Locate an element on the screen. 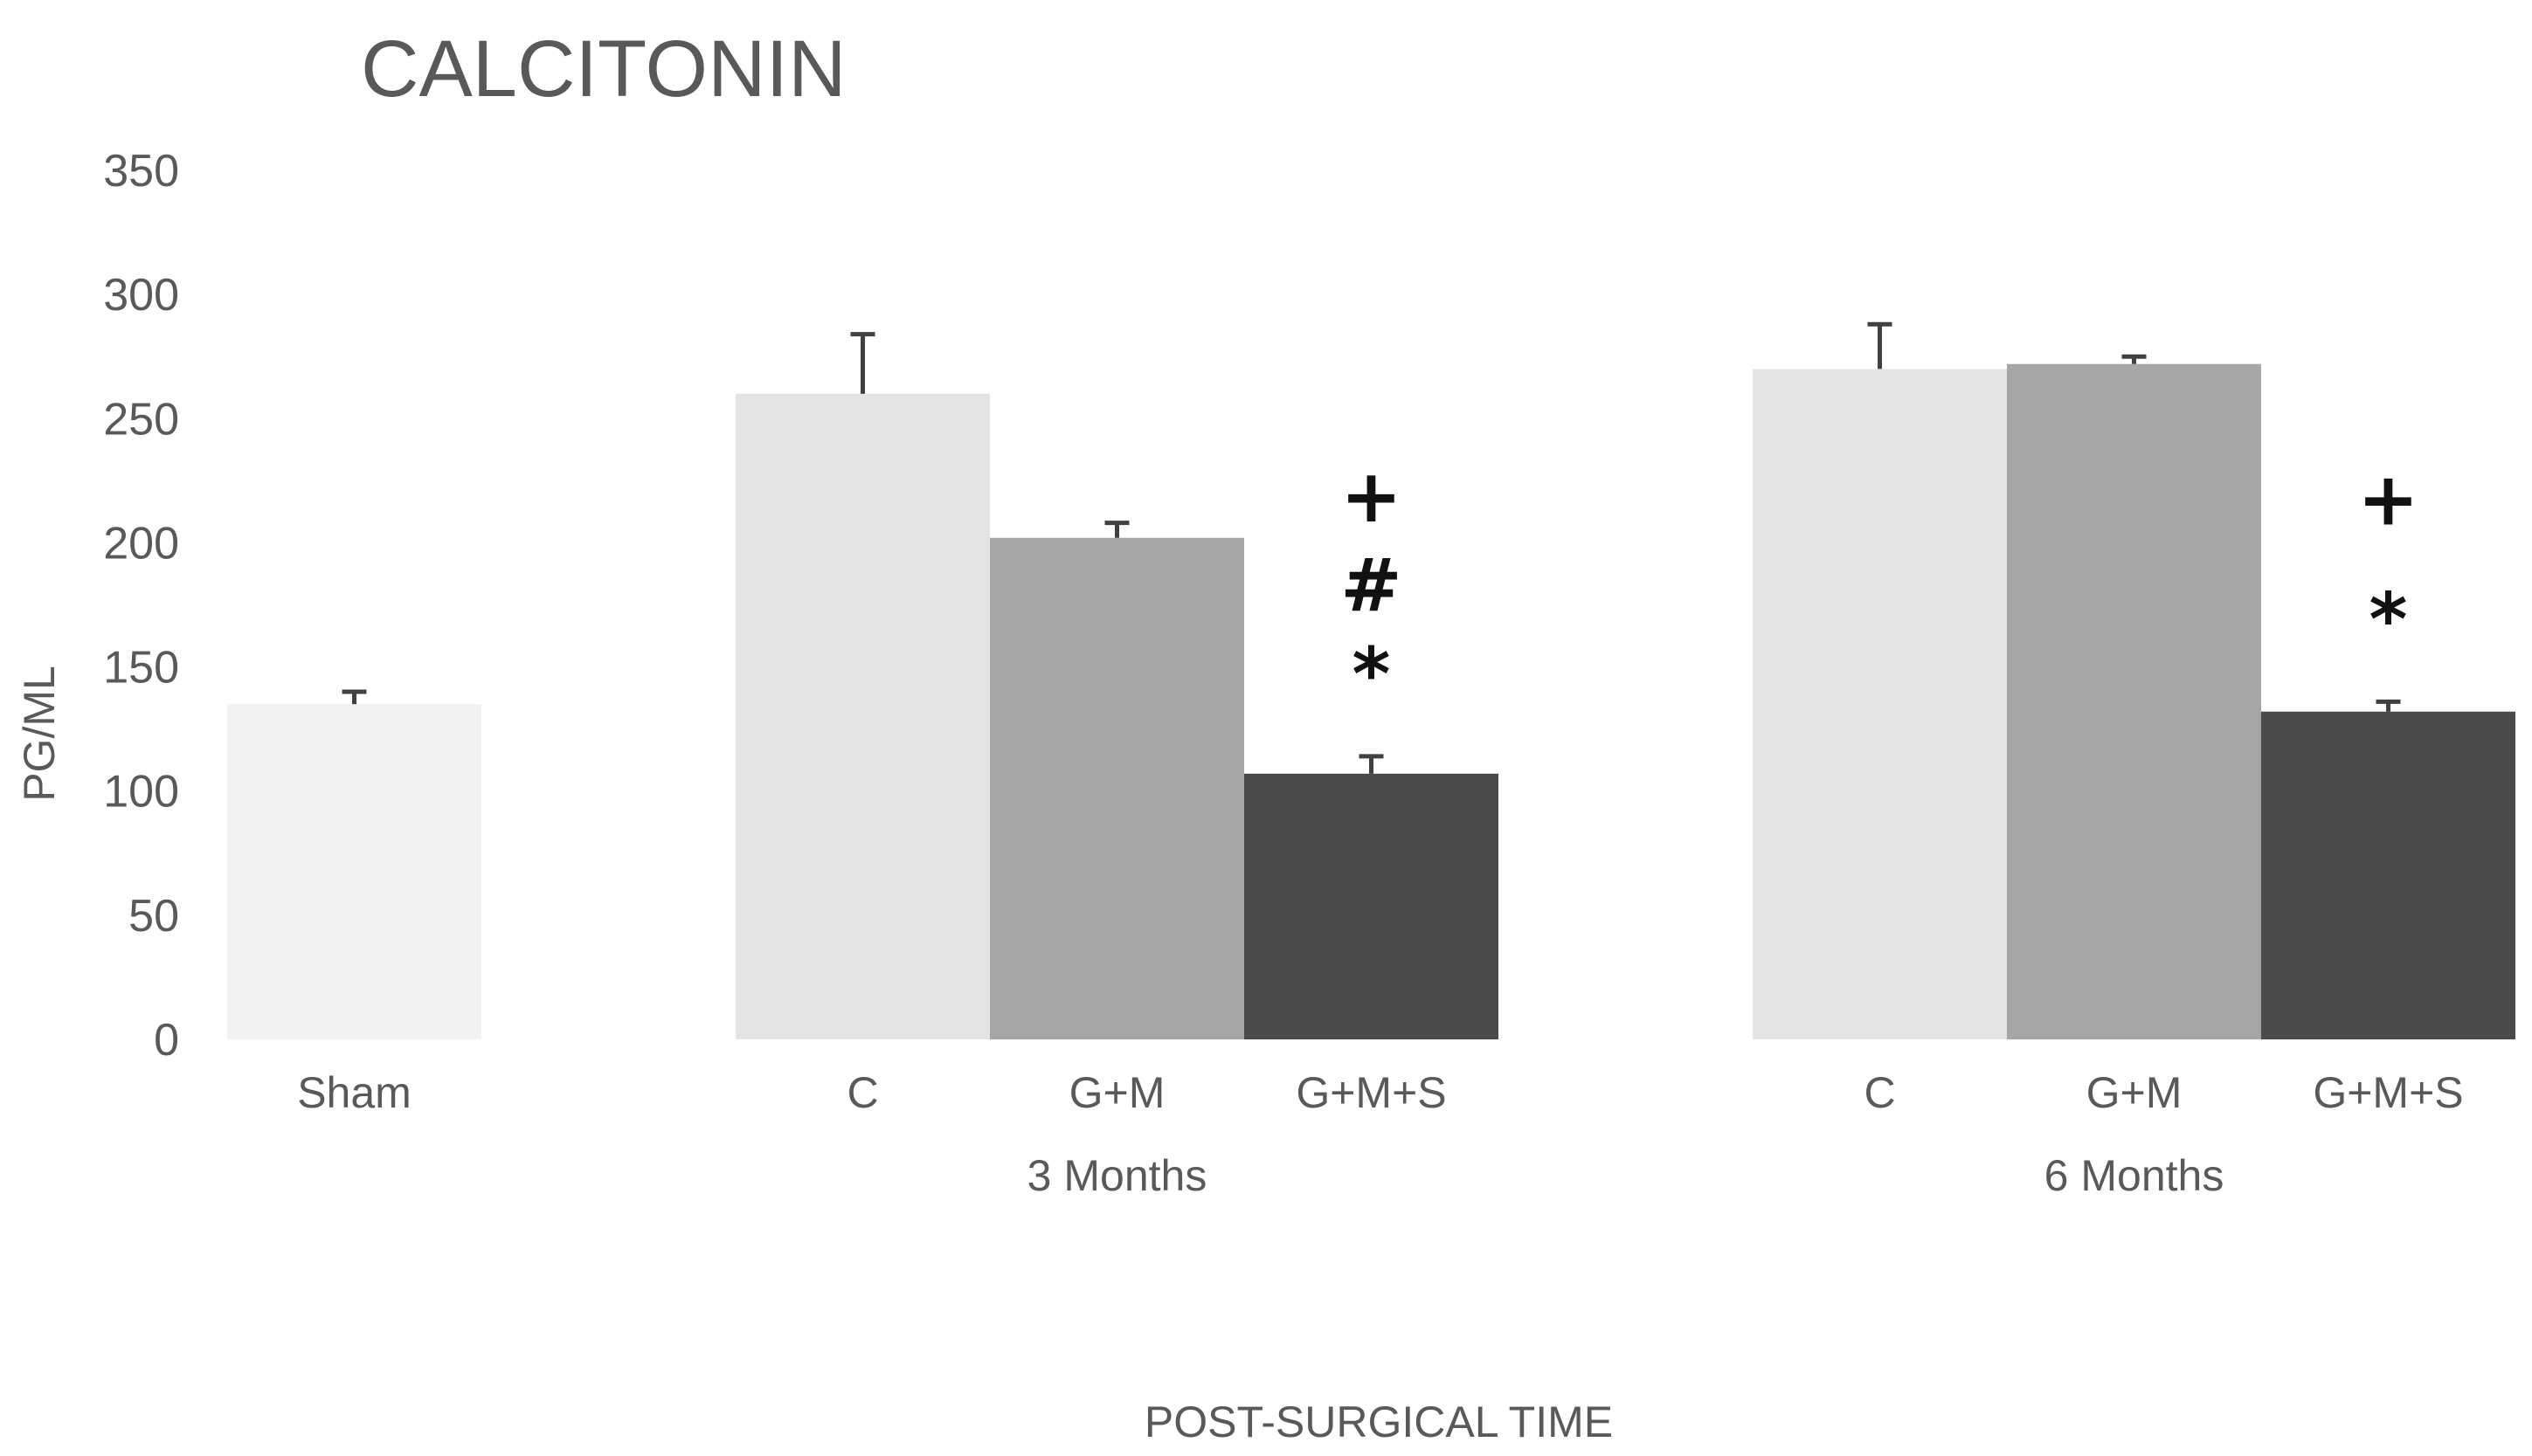 Image resolution: width=2532 pixels, height=1456 pixels. category-label: Sham is located at coordinates (354, 1092).